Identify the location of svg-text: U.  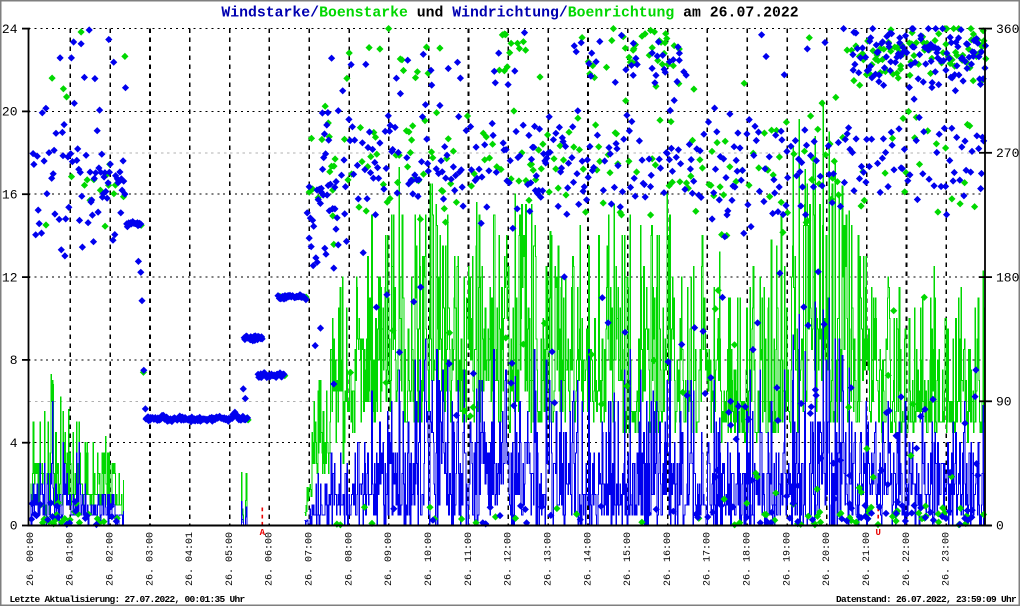
(877, 533).